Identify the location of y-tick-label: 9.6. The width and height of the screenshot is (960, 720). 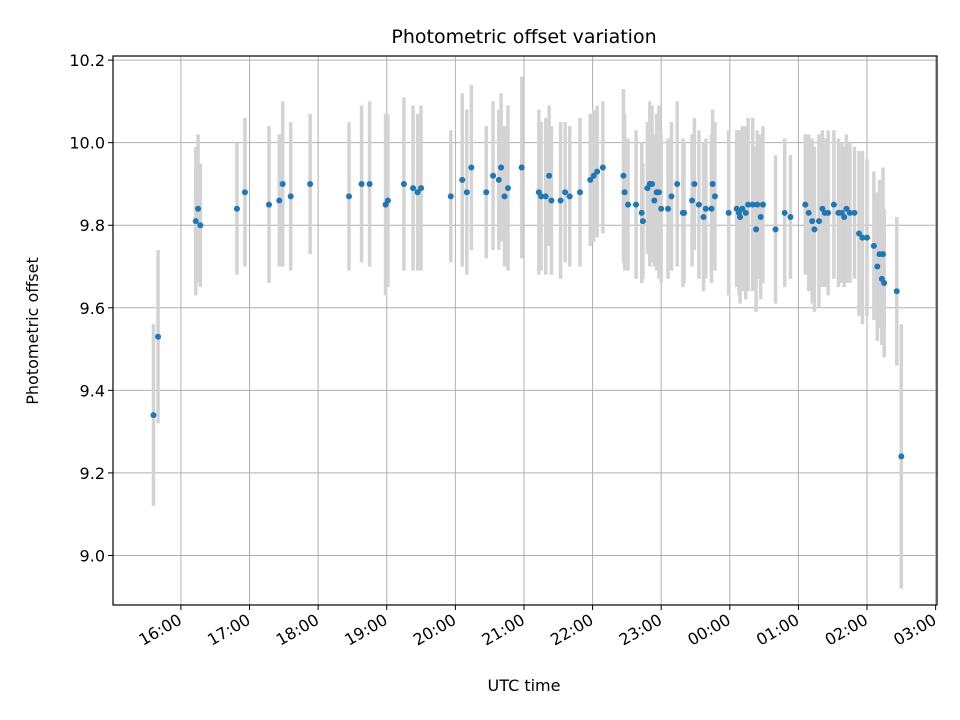
(92, 308).